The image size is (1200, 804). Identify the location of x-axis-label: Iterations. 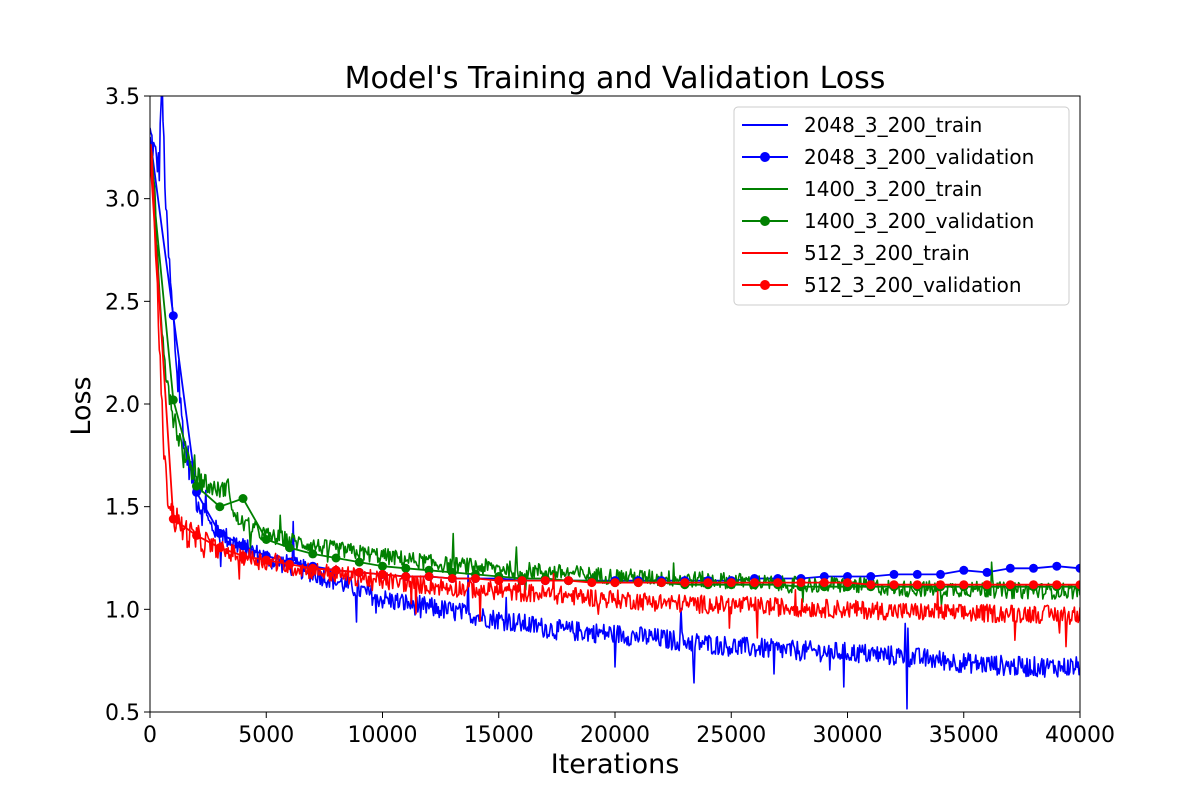
(615, 764).